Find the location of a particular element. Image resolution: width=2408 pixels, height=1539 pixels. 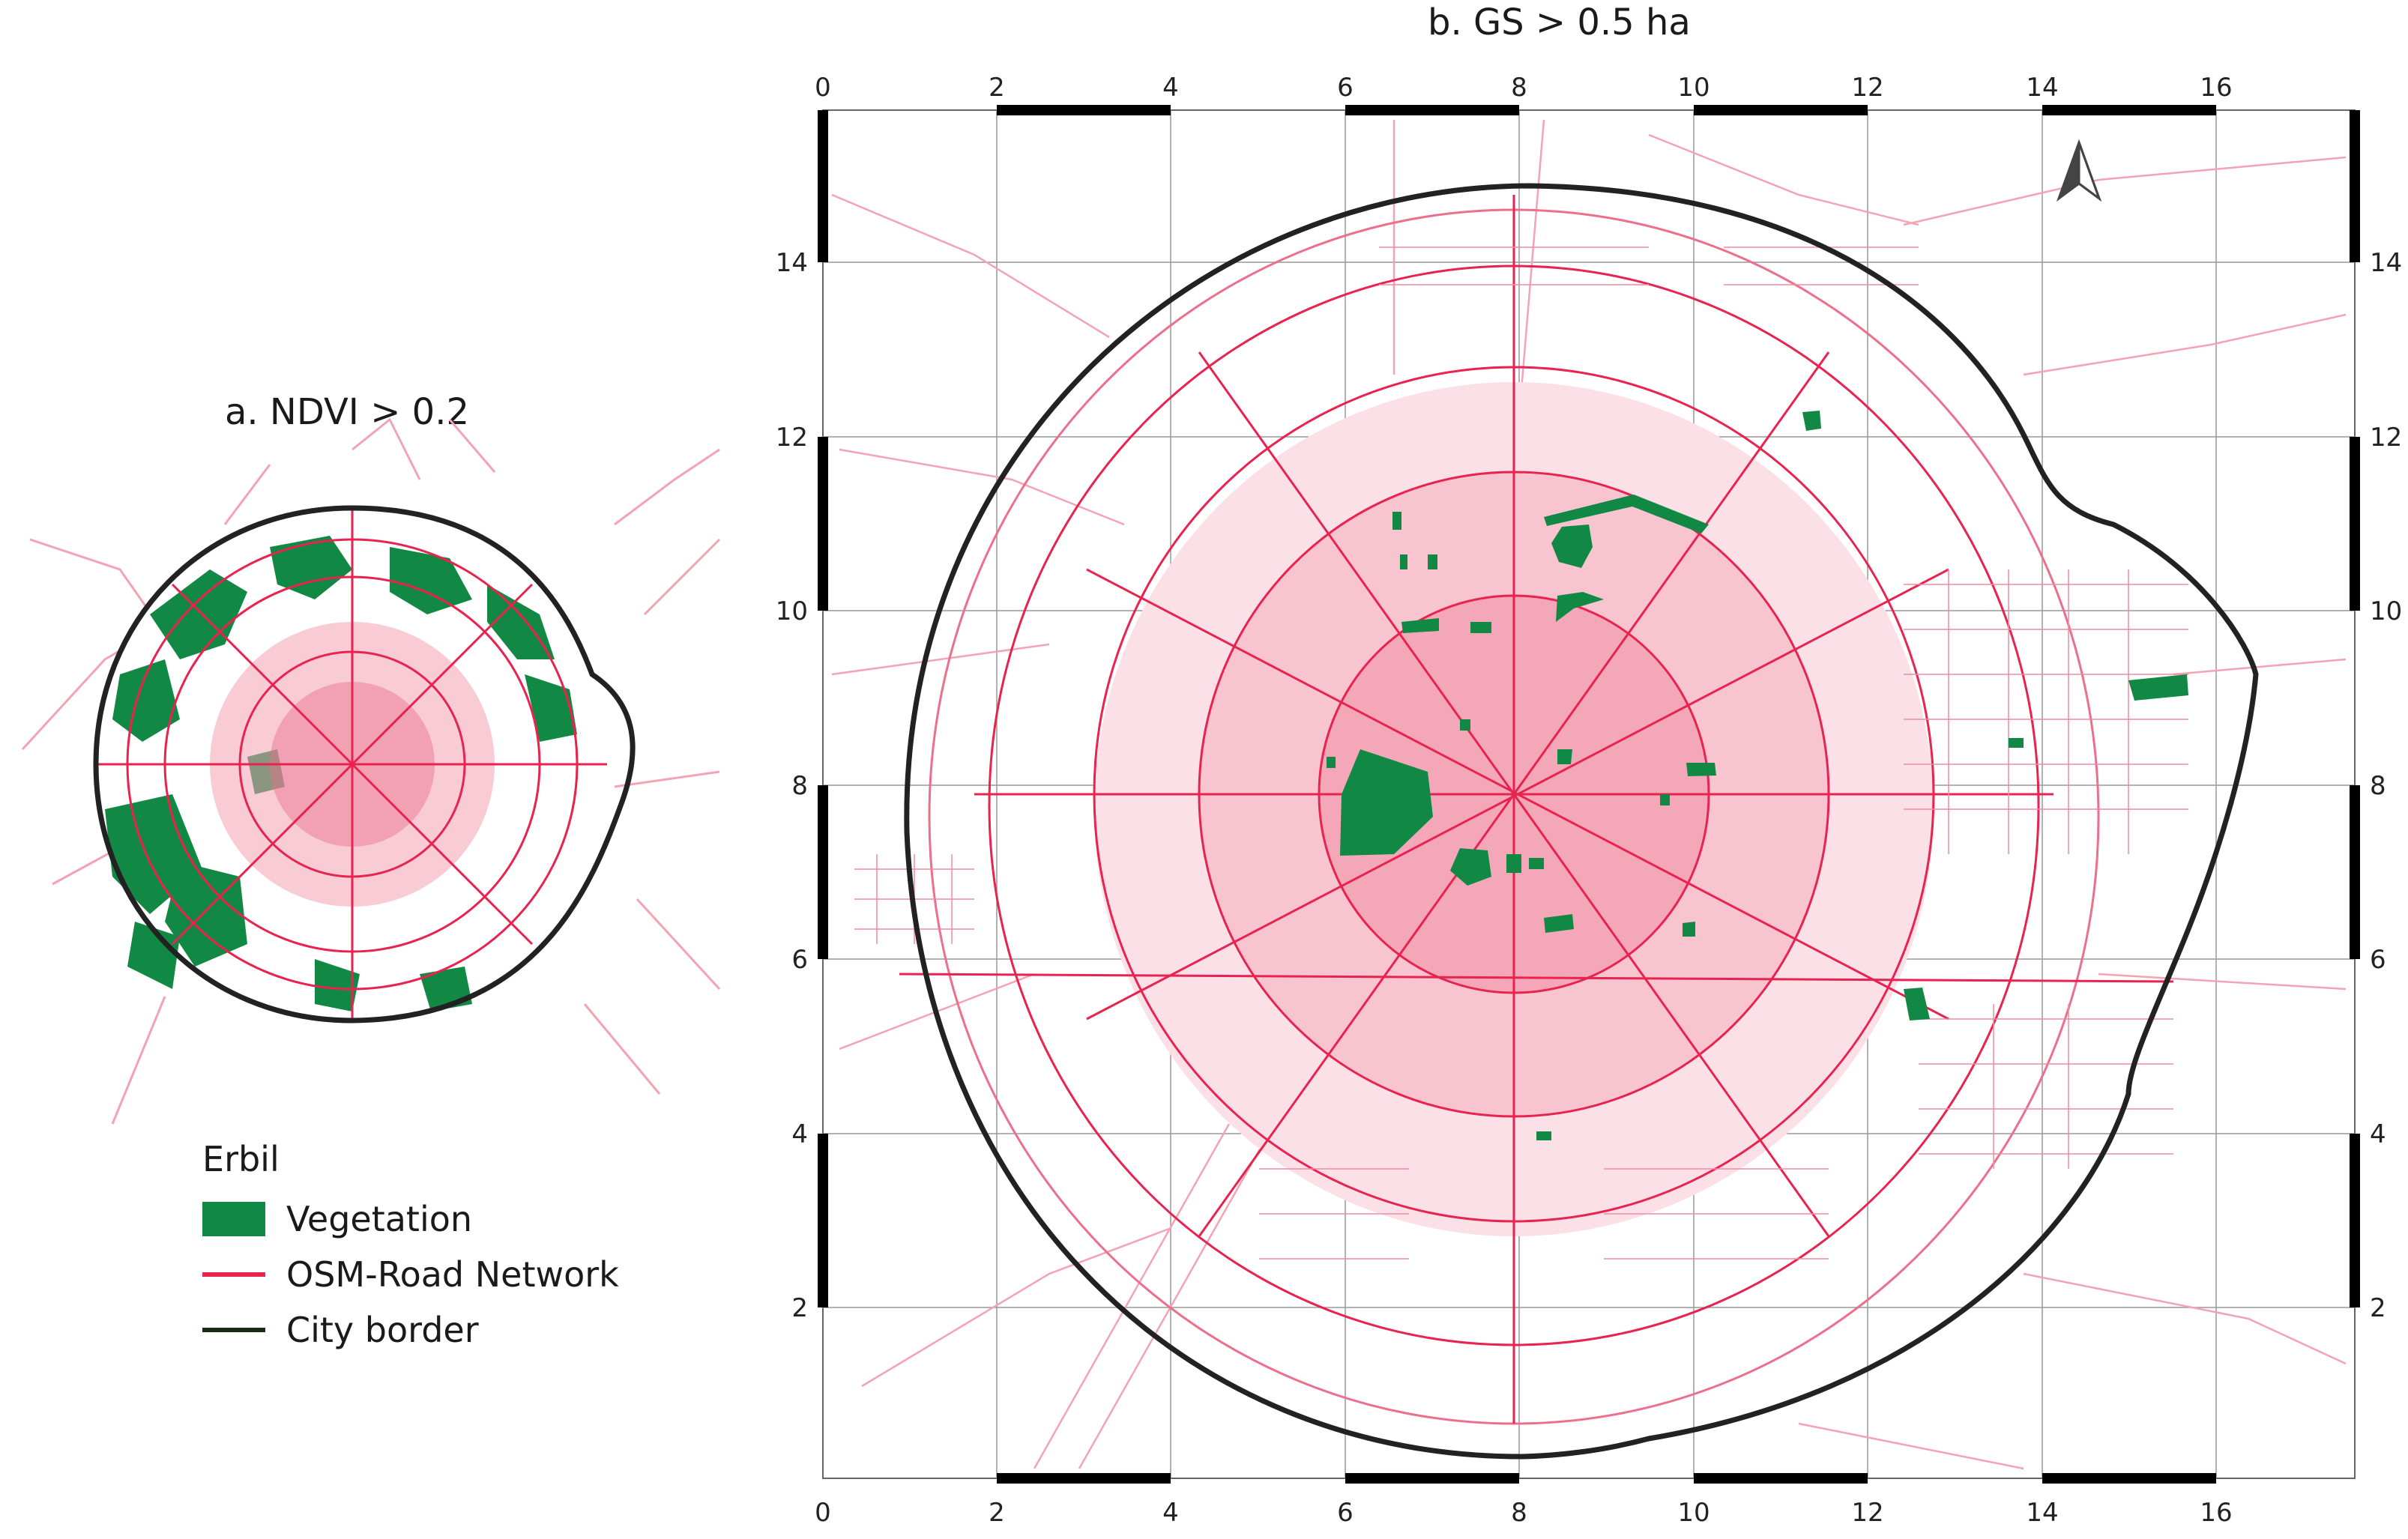

panel-a-title: a. NDVI > 0.2 is located at coordinates (347, 412).